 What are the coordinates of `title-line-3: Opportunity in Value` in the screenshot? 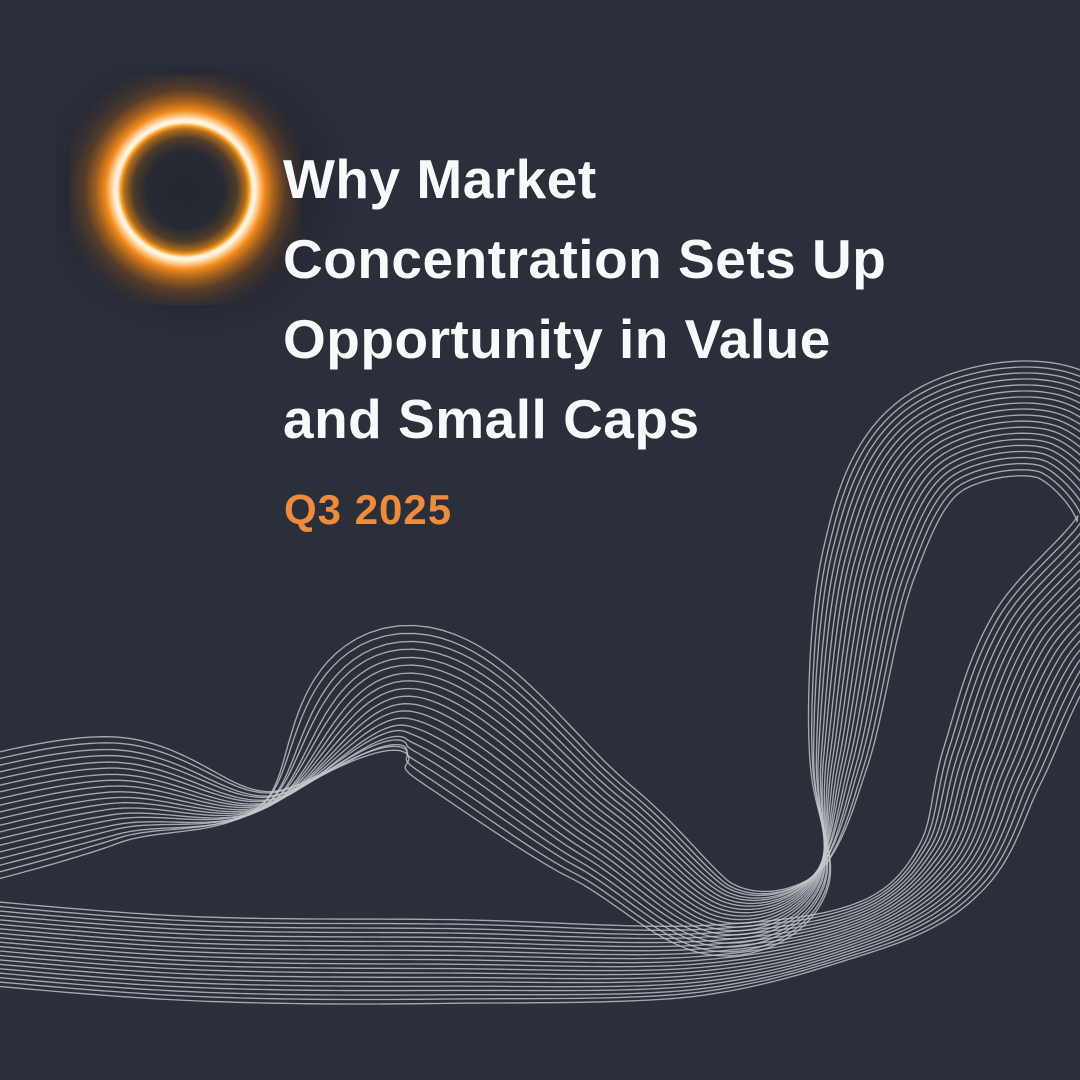 It's located at (557, 339).